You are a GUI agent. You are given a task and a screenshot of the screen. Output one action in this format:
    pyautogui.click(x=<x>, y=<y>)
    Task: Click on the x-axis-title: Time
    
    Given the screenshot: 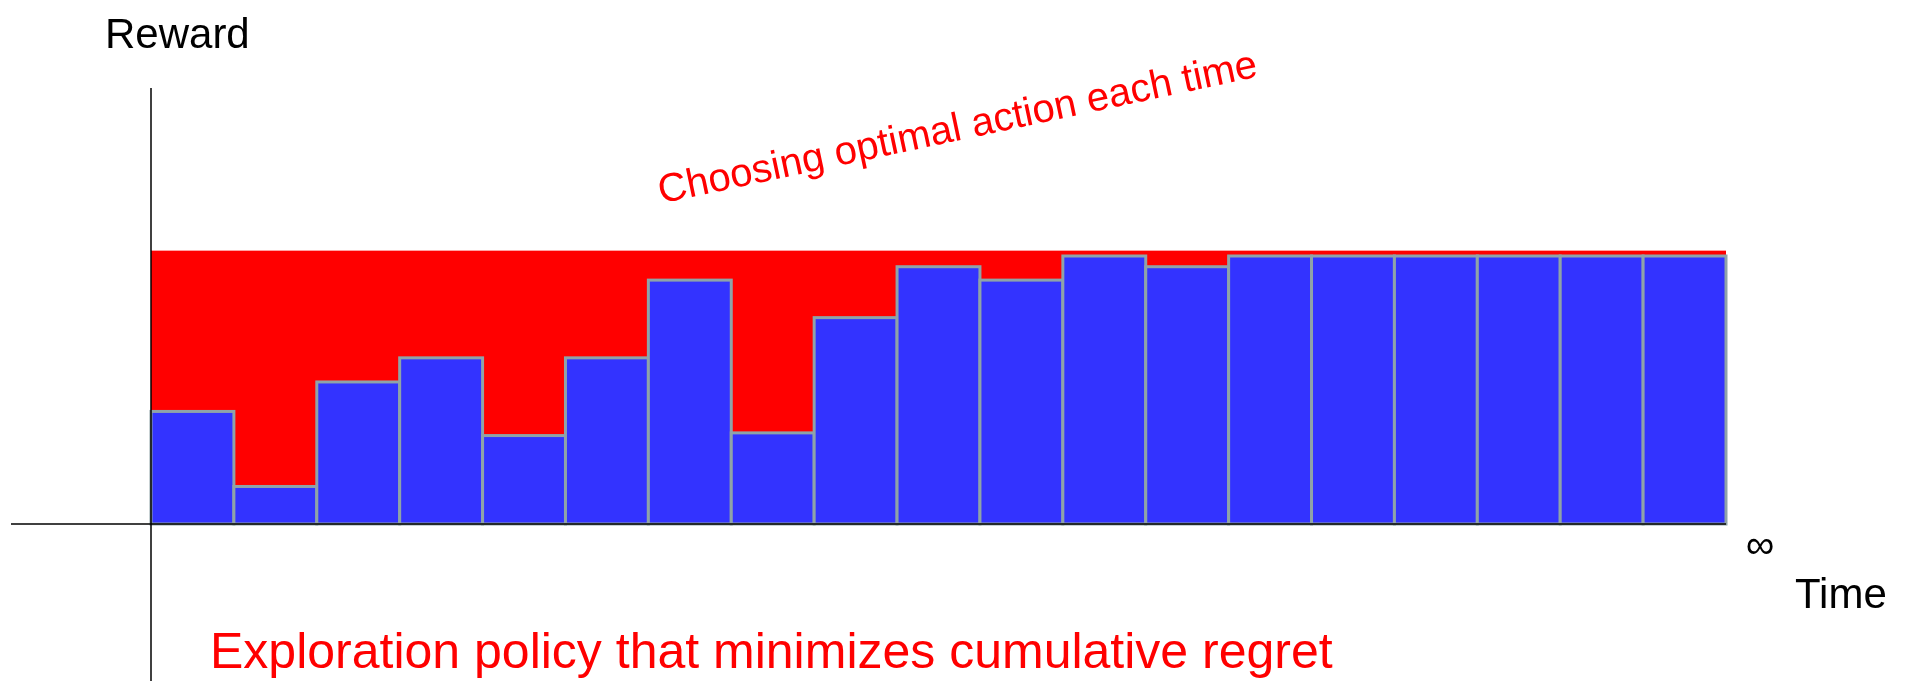 What is the action you would take?
    pyautogui.click(x=1841, y=593)
    